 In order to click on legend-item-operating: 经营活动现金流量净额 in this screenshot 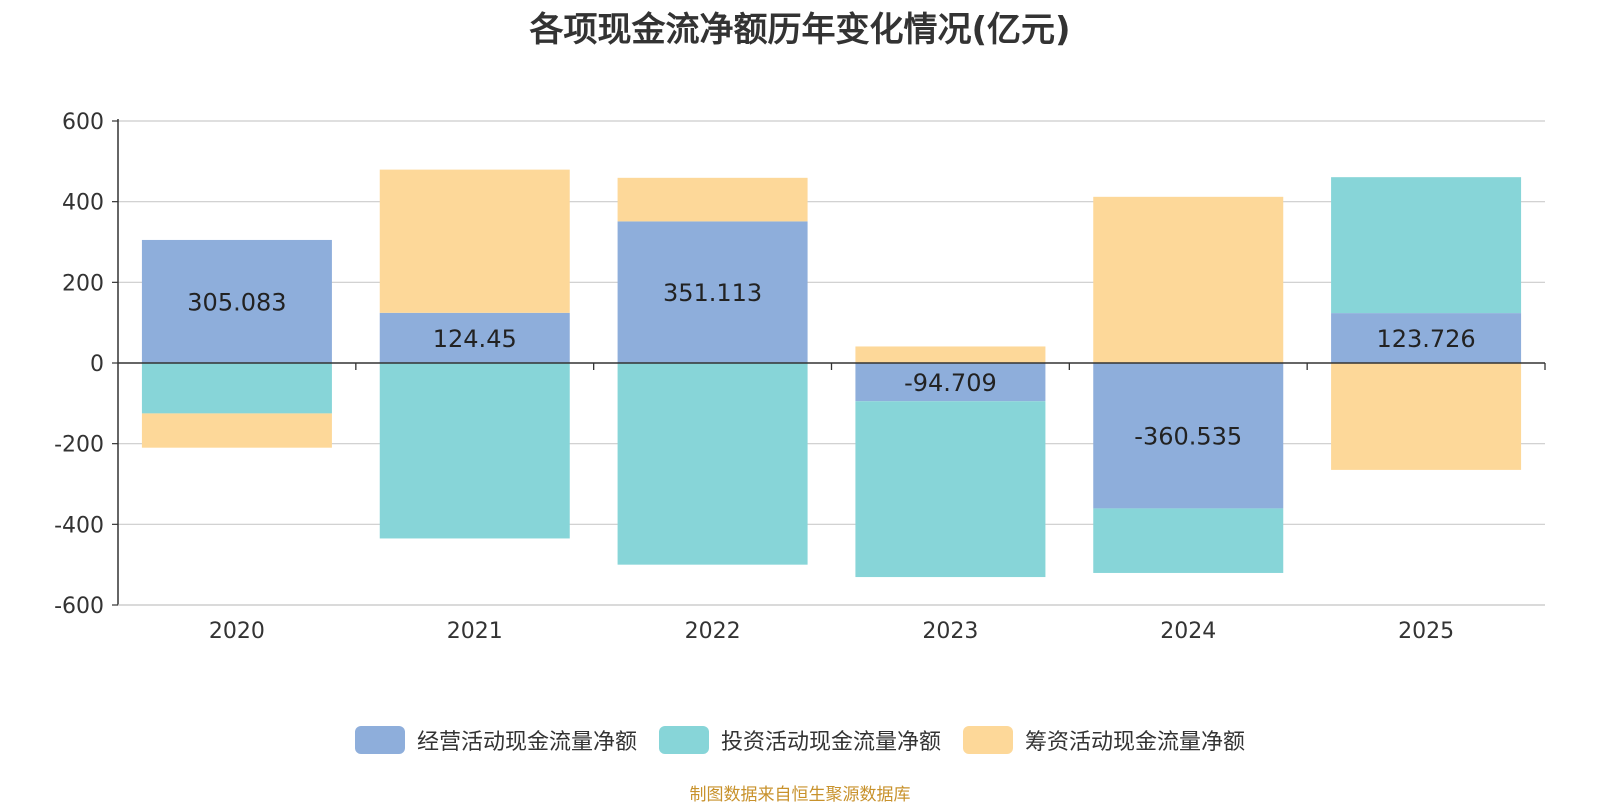, I will do `click(495, 740)`.